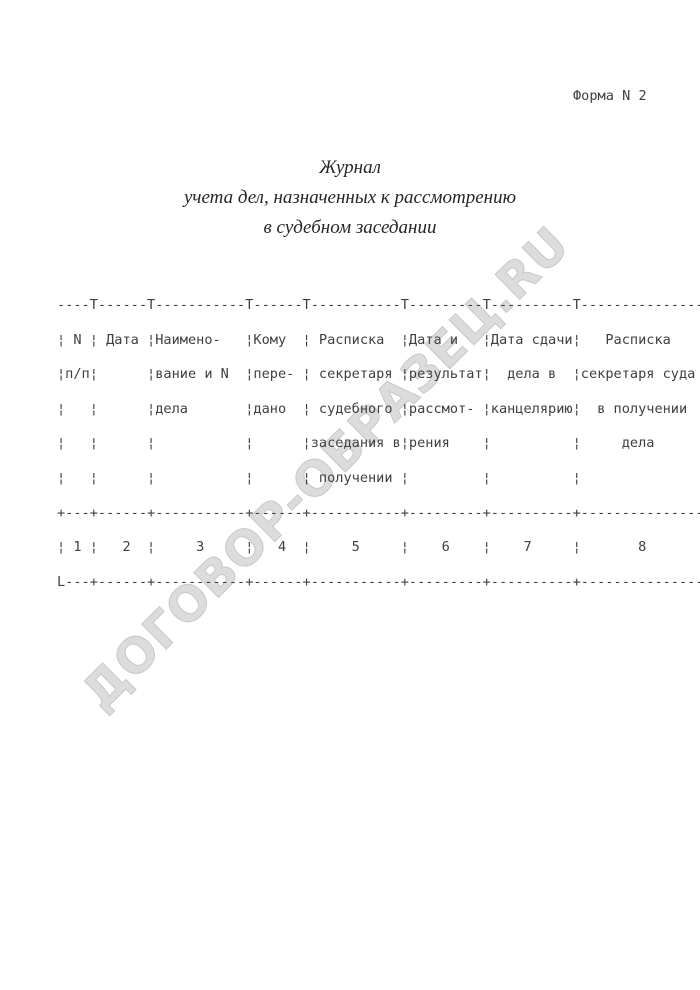  Describe the element at coordinates (350, 167) in the screenshot. I see `document-title-line1: Журнал` at that location.